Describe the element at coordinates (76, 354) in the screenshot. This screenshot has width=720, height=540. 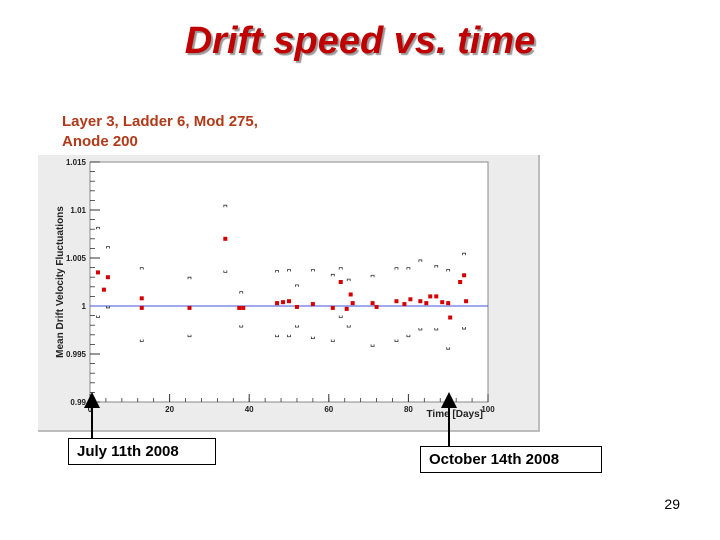
I see `y-tick-label: 0.995` at that location.